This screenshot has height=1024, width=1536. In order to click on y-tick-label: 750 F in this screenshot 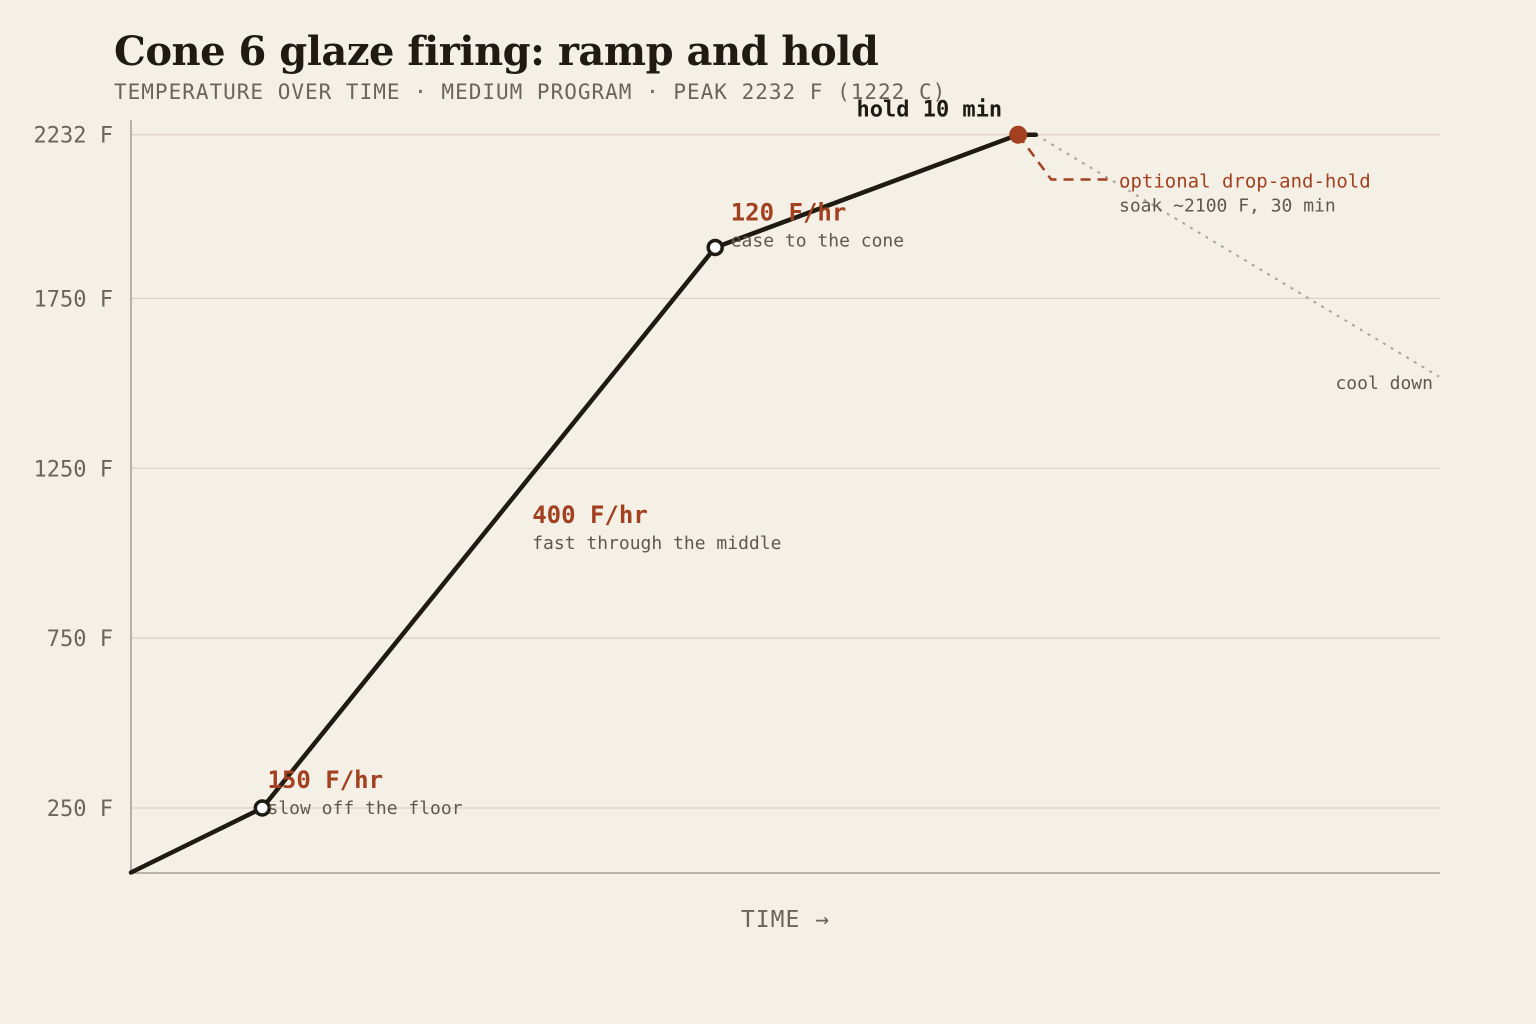, I will do `click(80, 639)`.